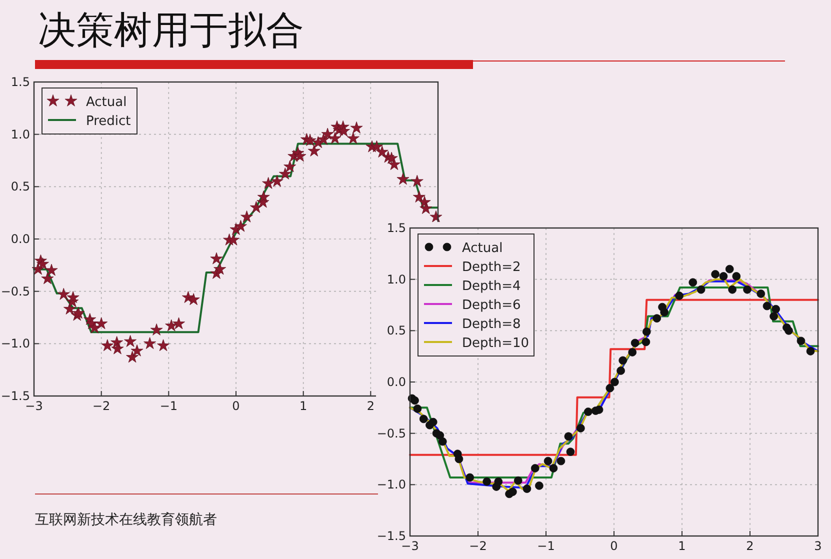 This screenshot has height=559, width=831. What do you see at coordinates (491, 324) in the screenshot?
I see `legend-label: Depth=8` at bounding box center [491, 324].